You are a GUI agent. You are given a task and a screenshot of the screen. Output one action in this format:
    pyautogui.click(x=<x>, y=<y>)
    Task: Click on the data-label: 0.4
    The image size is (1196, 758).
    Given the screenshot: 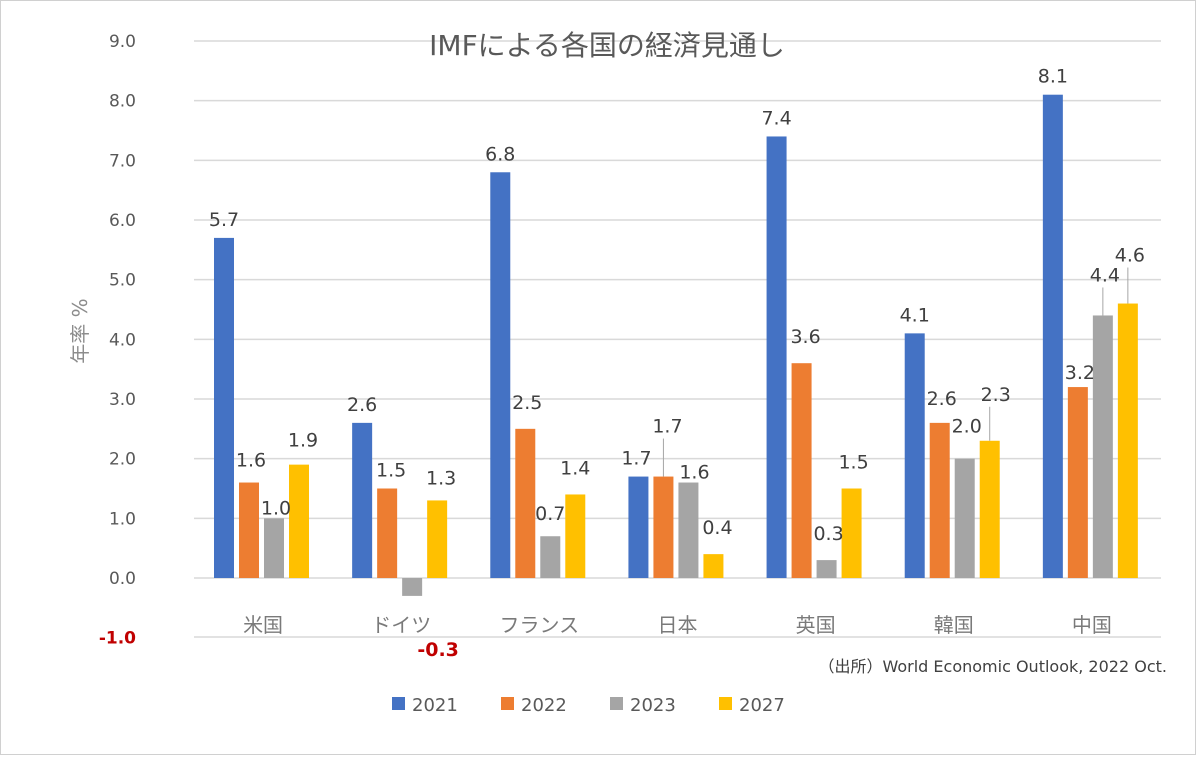 What is the action you would take?
    pyautogui.click(x=717, y=528)
    